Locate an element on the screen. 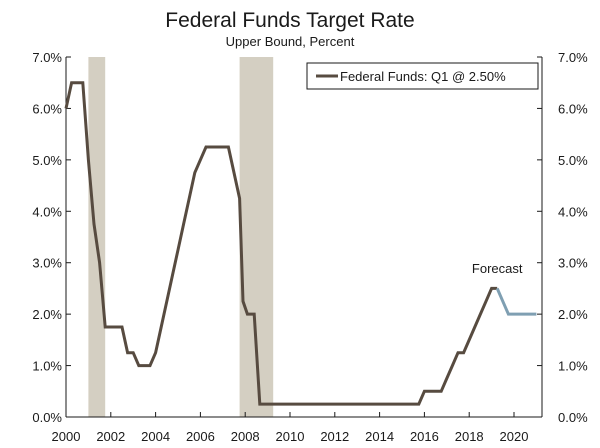  y-tick-label-right: 6.0% is located at coordinates (573, 108).